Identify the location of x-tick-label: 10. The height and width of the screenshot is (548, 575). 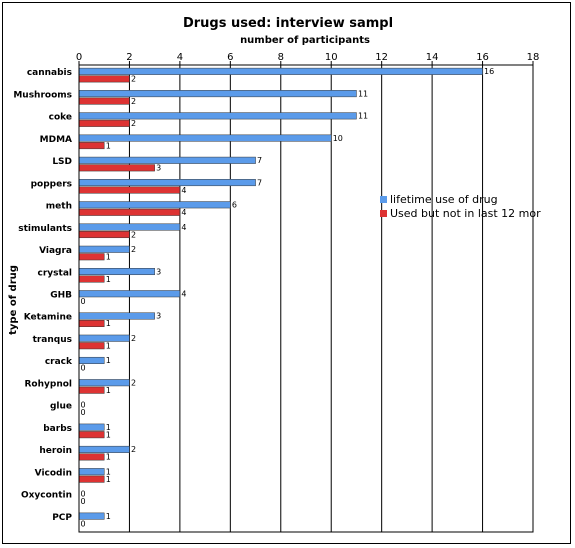
(331, 57).